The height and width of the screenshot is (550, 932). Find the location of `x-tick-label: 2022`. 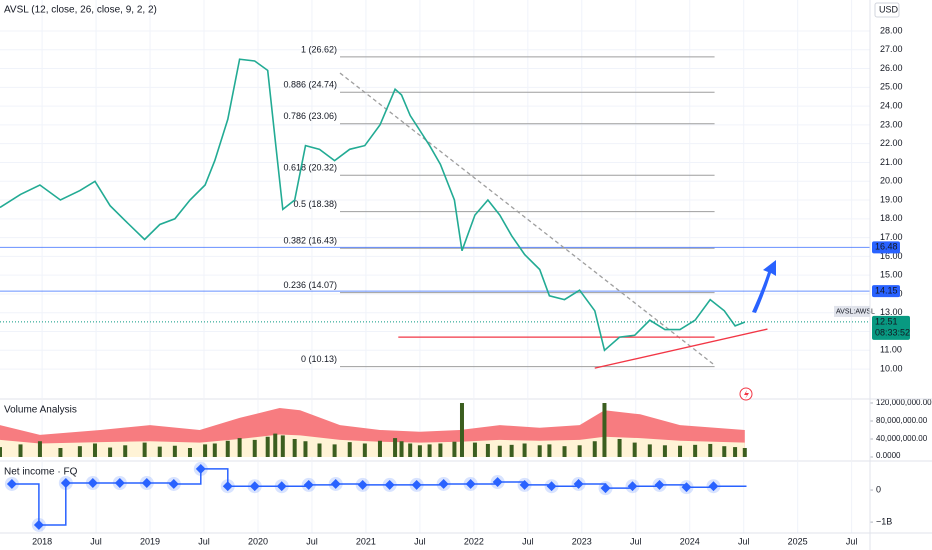

x-tick-label: 2022 is located at coordinates (474, 541).